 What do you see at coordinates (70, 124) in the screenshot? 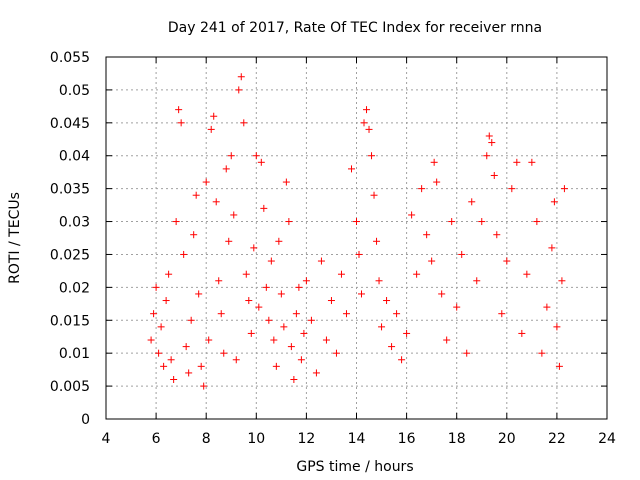
I see `y-tick-label: 0.045` at bounding box center [70, 124].